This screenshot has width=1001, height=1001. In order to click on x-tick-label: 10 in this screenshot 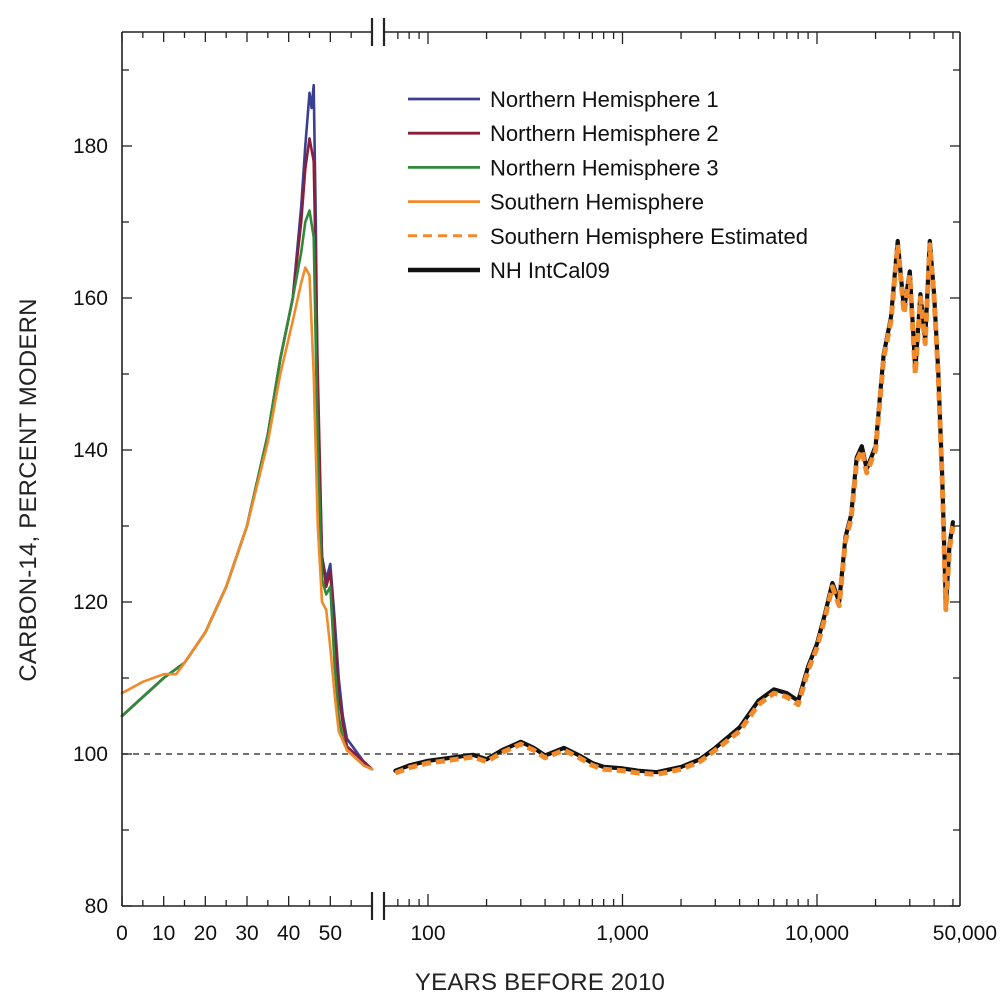, I will do `click(163, 933)`.